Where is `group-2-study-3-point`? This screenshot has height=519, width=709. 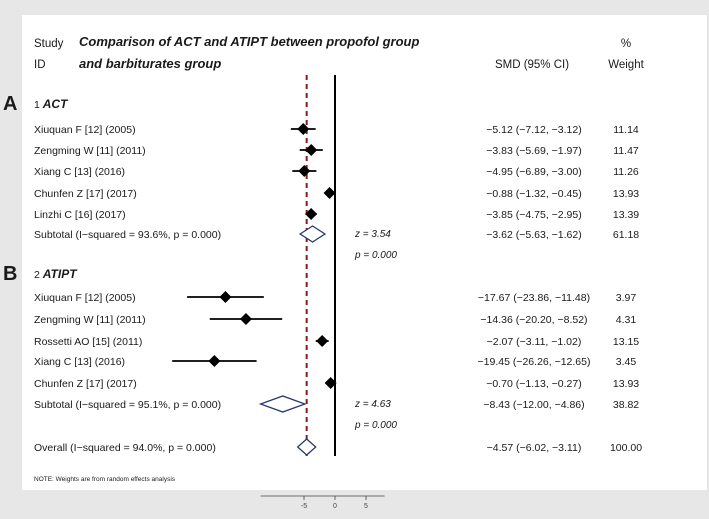 group-2-study-3-point is located at coordinates (322, 341).